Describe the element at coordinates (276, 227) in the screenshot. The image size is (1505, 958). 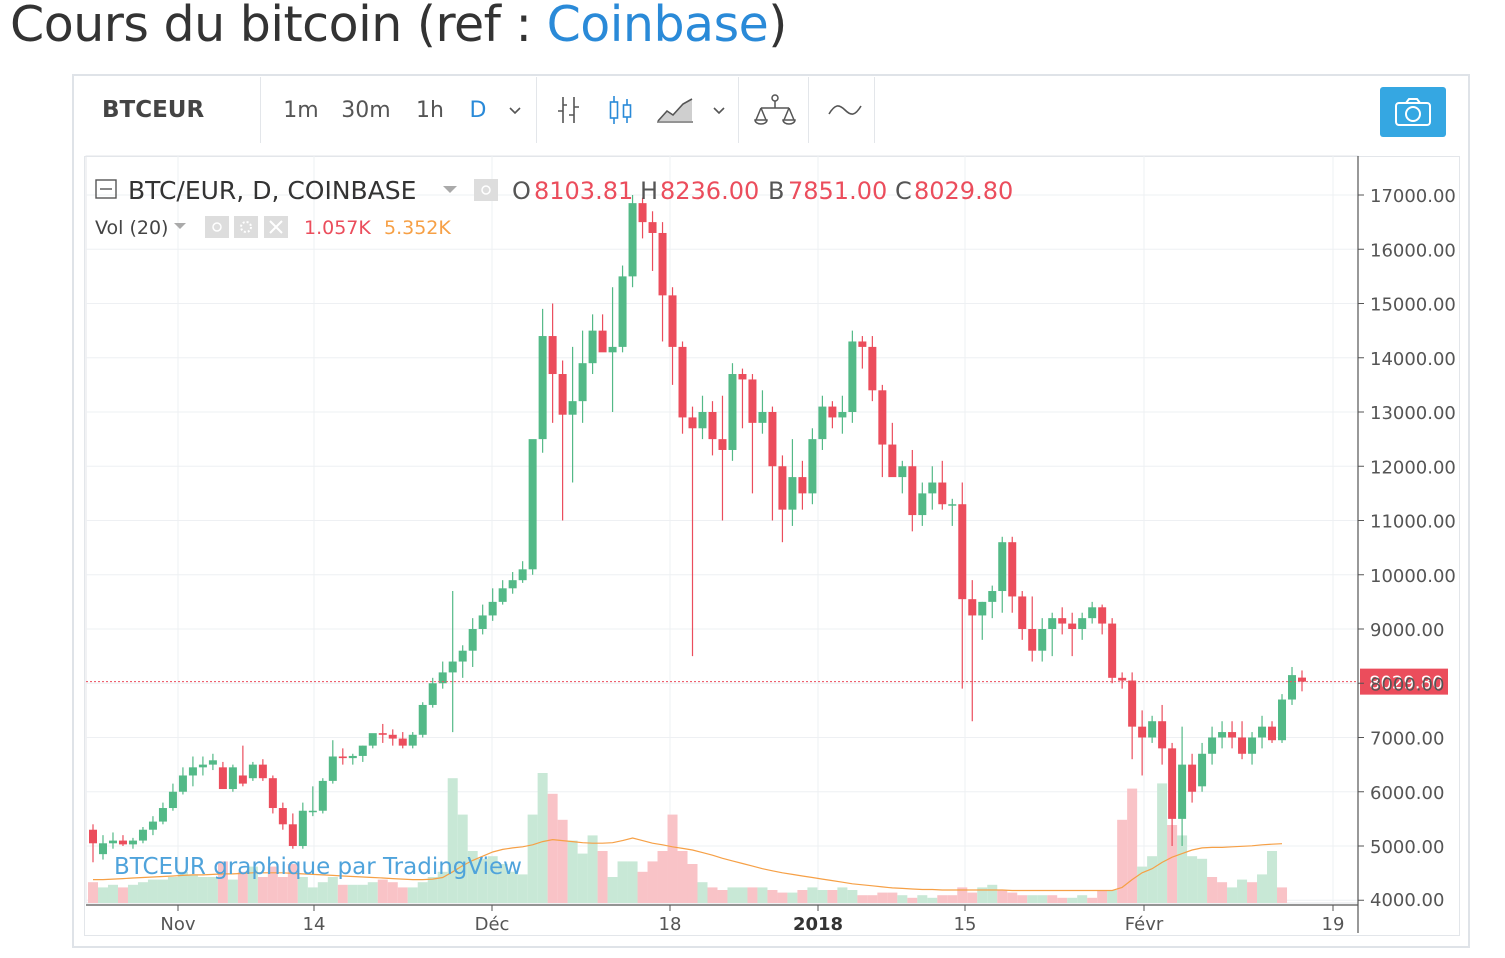
I see `close-icon-glyph` at that location.